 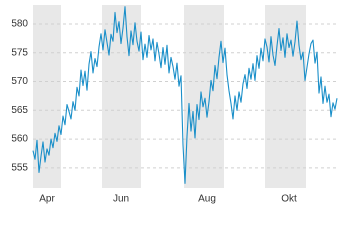 I want to click on y-tick-label: 575, so click(x=19, y=52).